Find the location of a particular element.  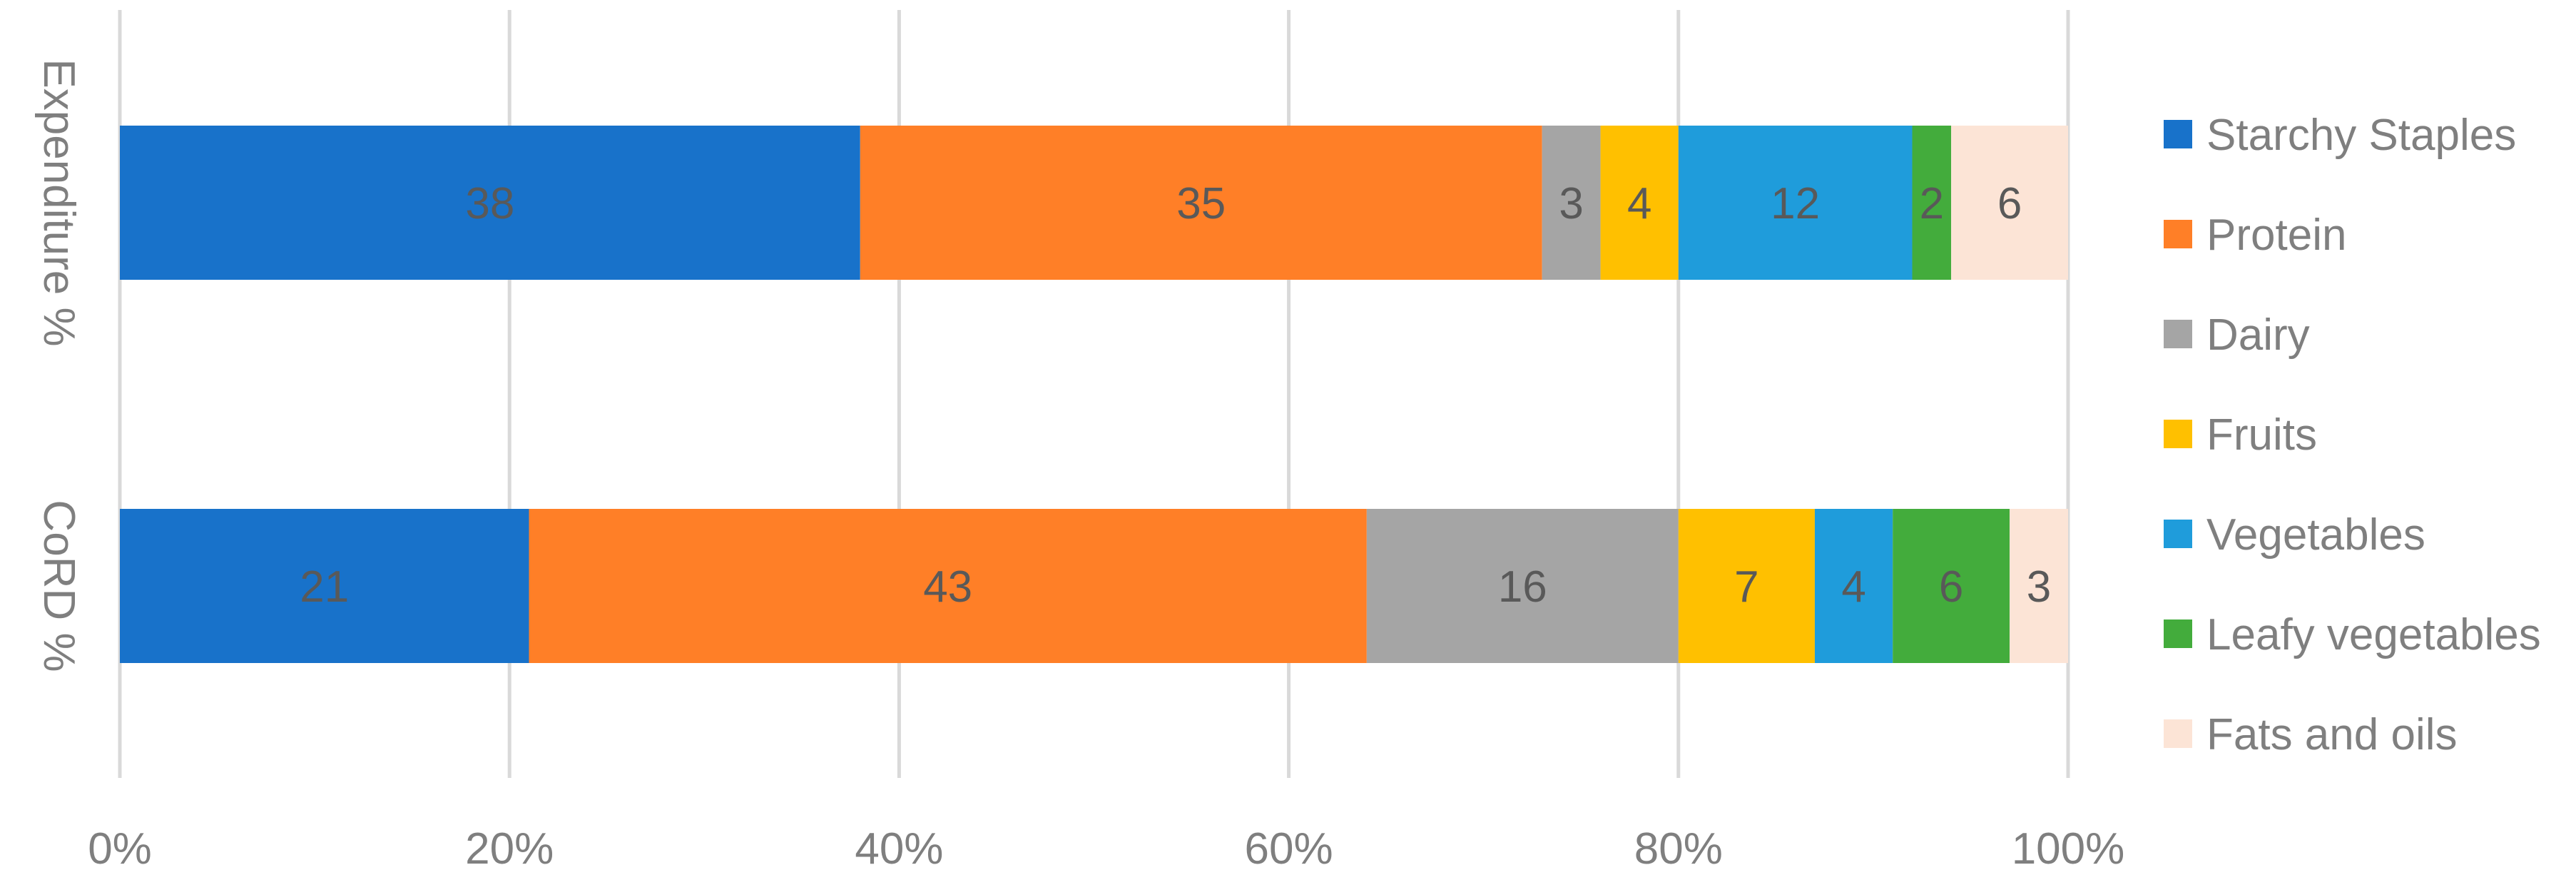

data-label-expenditure-starchy-staples: 38 is located at coordinates (489, 204).